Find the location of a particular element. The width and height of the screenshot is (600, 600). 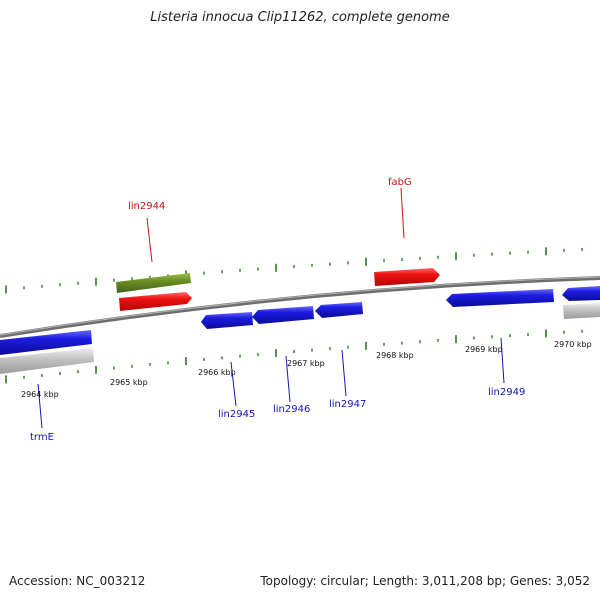

gene-lin2946-block is located at coordinates (283, 315).